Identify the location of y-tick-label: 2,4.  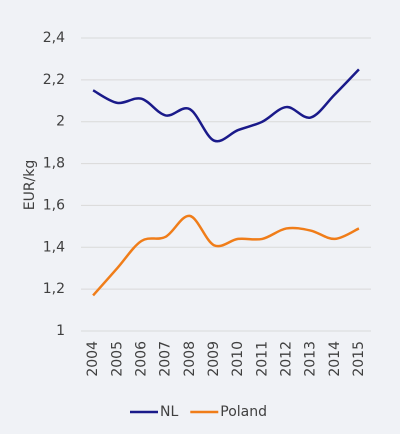
(54, 38).